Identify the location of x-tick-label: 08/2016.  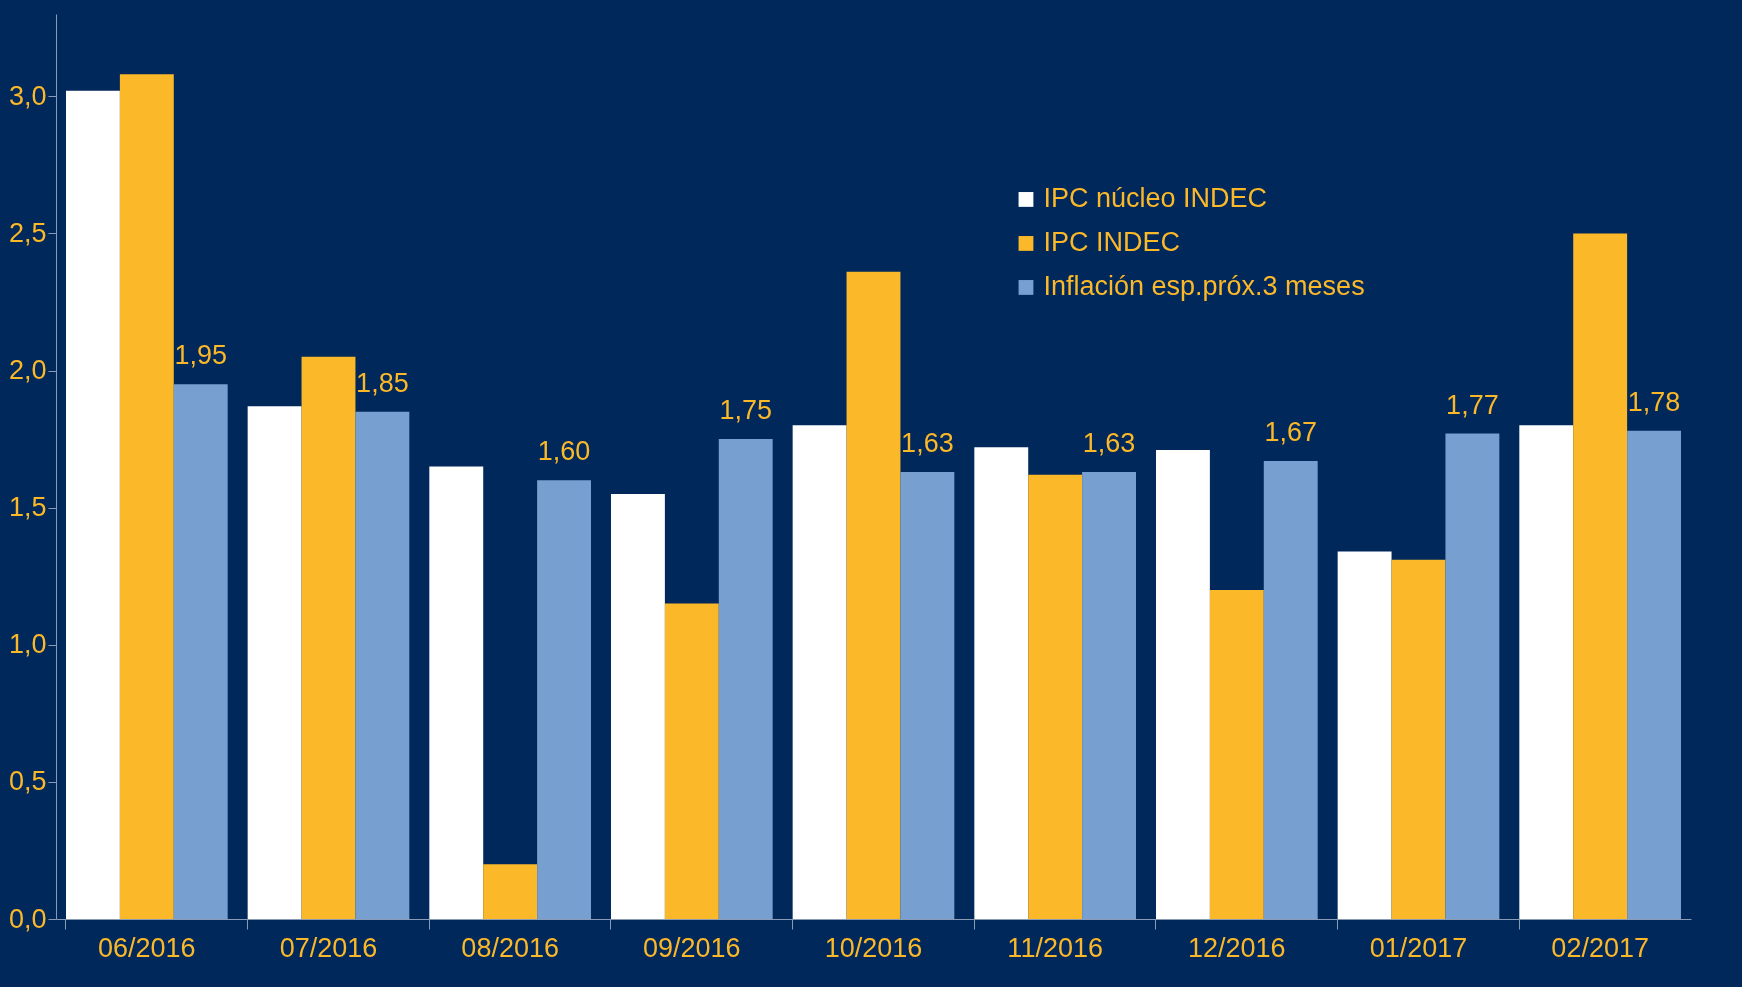
(510, 947).